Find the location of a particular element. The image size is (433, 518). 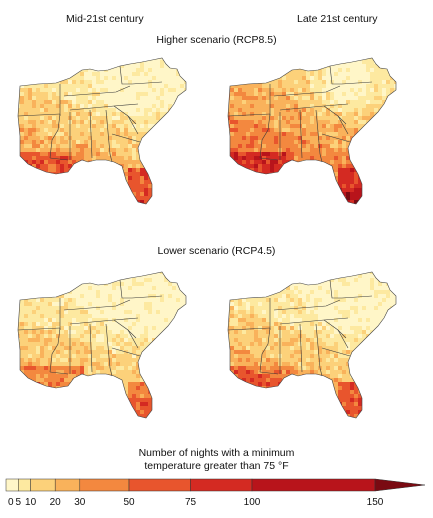

map-rcp45-mid-century is located at coordinates (112, 347).